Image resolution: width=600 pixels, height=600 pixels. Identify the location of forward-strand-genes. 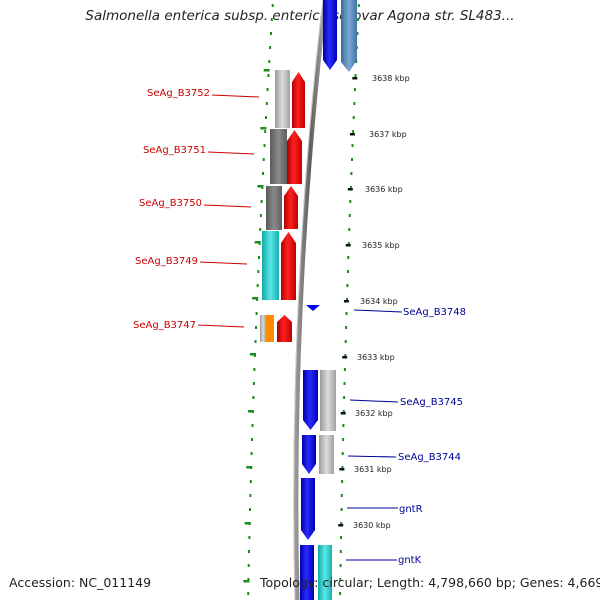
(291, 207).